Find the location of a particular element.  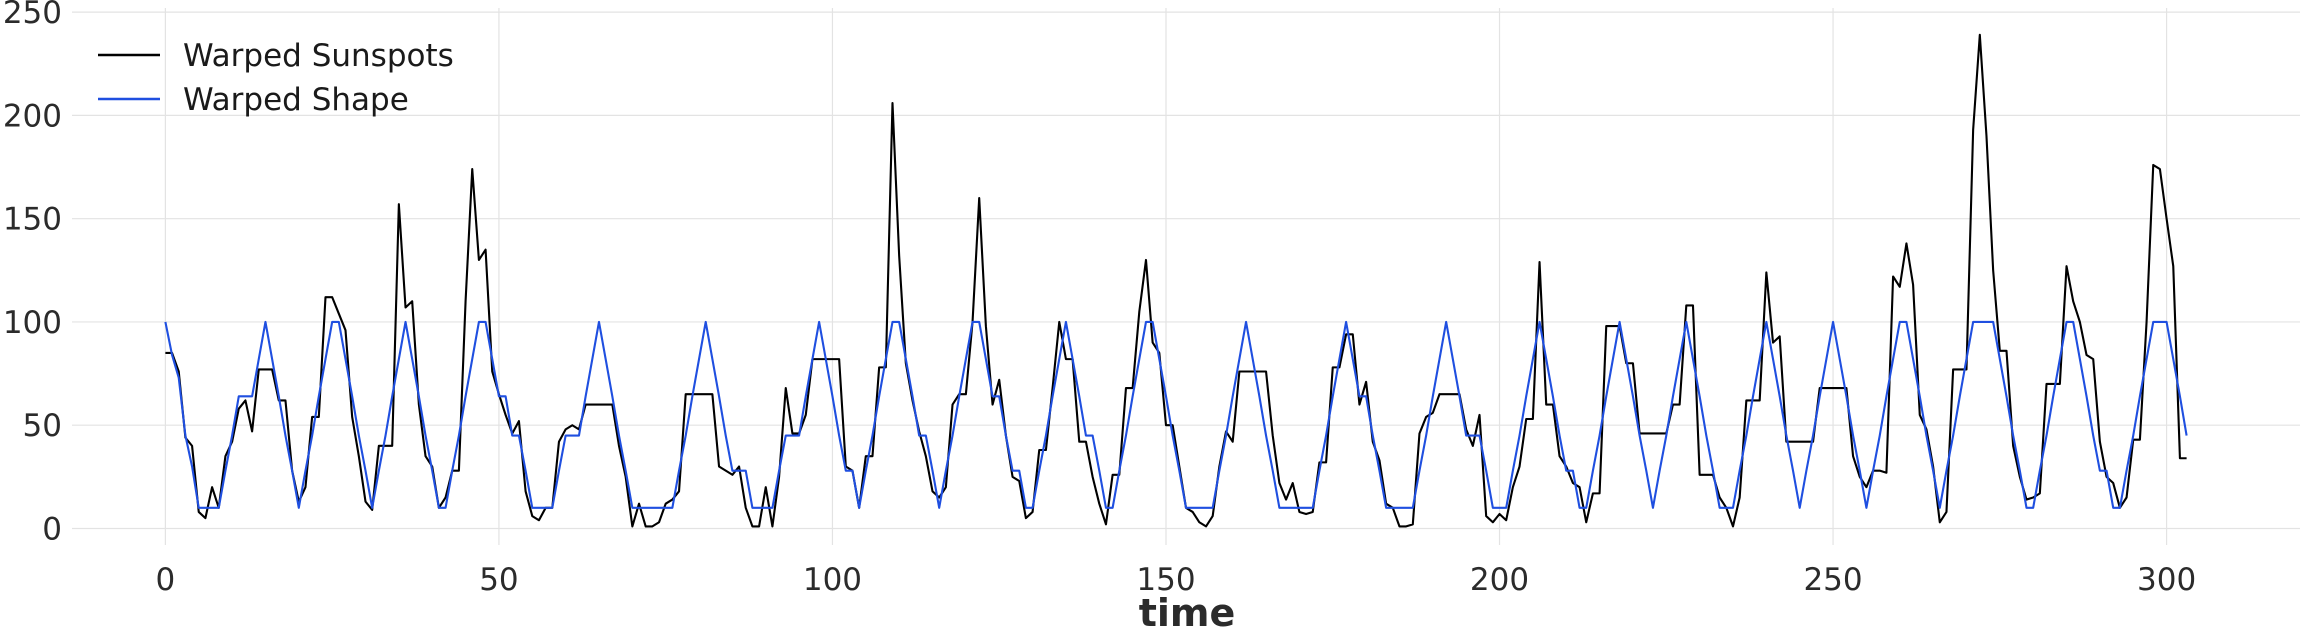

legend-label: Warped Shape is located at coordinates (296, 100).